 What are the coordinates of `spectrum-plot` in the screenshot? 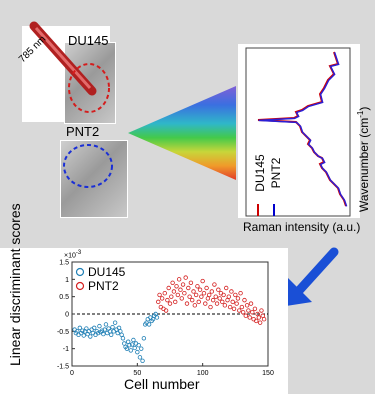 It's located at (298, 132).